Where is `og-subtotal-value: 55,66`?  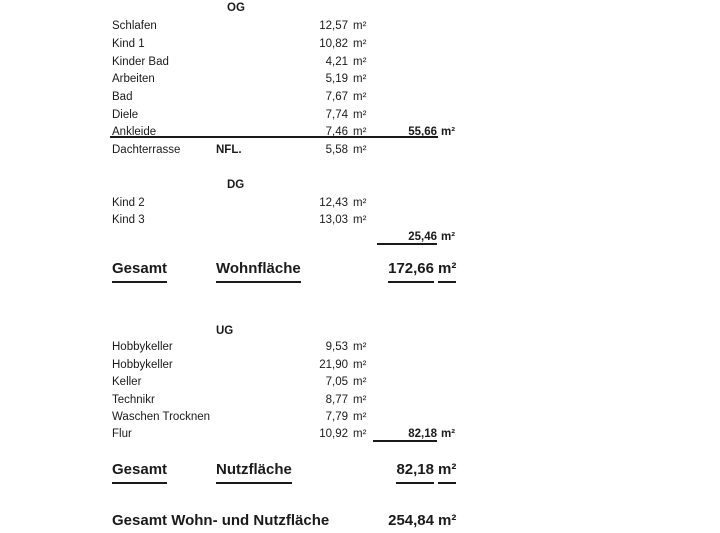
og-subtotal-value: 55,66 is located at coordinates (422, 132).